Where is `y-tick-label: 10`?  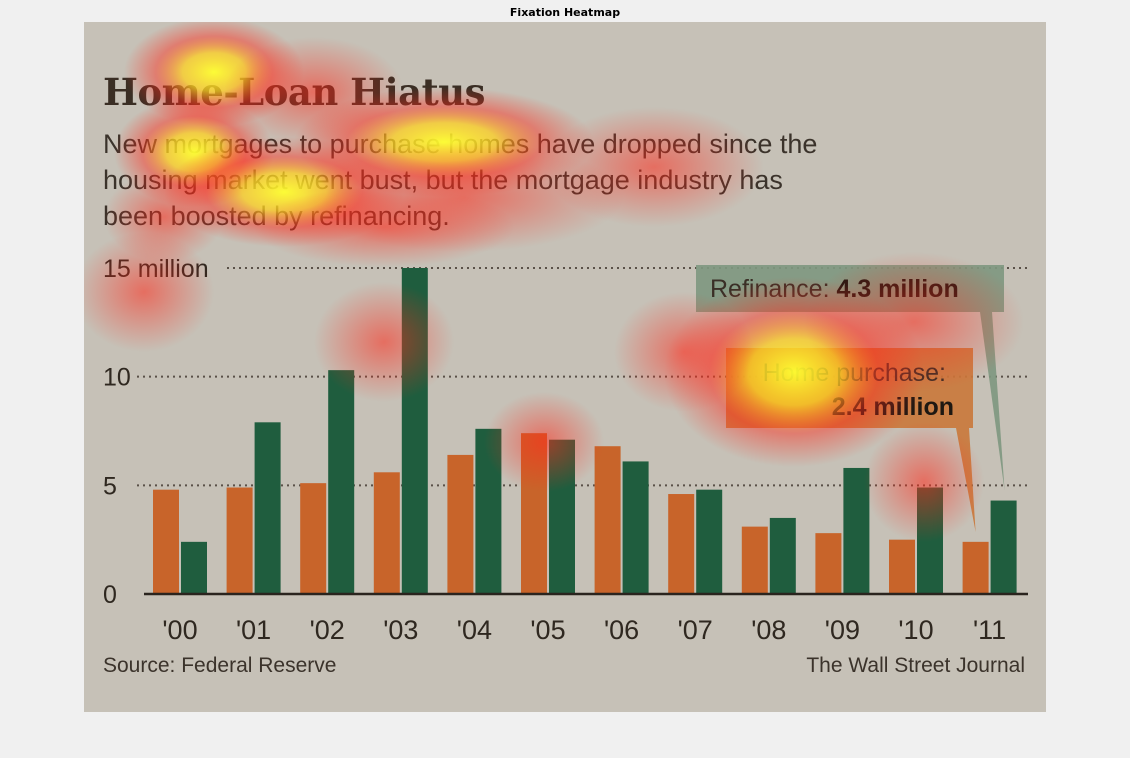
y-tick-label: 10 is located at coordinates (117, 378).